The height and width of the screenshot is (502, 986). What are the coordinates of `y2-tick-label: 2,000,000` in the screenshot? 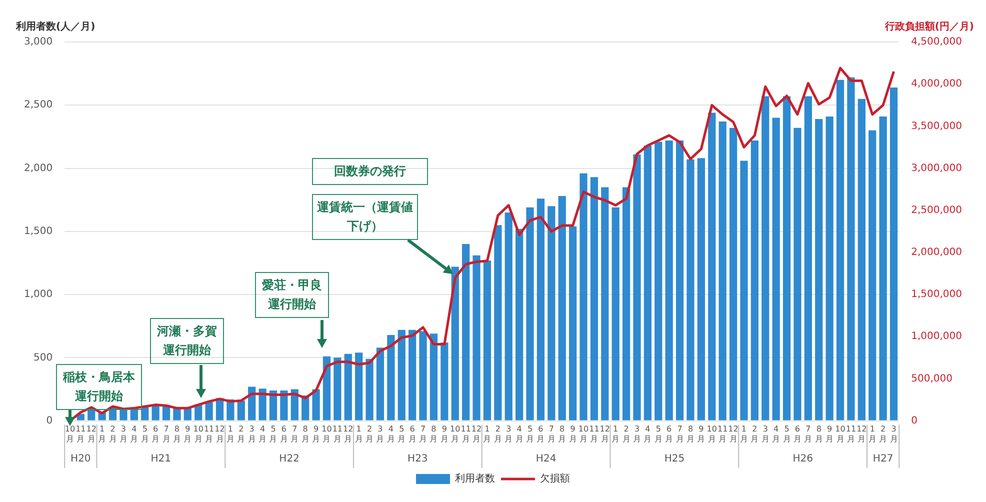 It's located at (936, 252).